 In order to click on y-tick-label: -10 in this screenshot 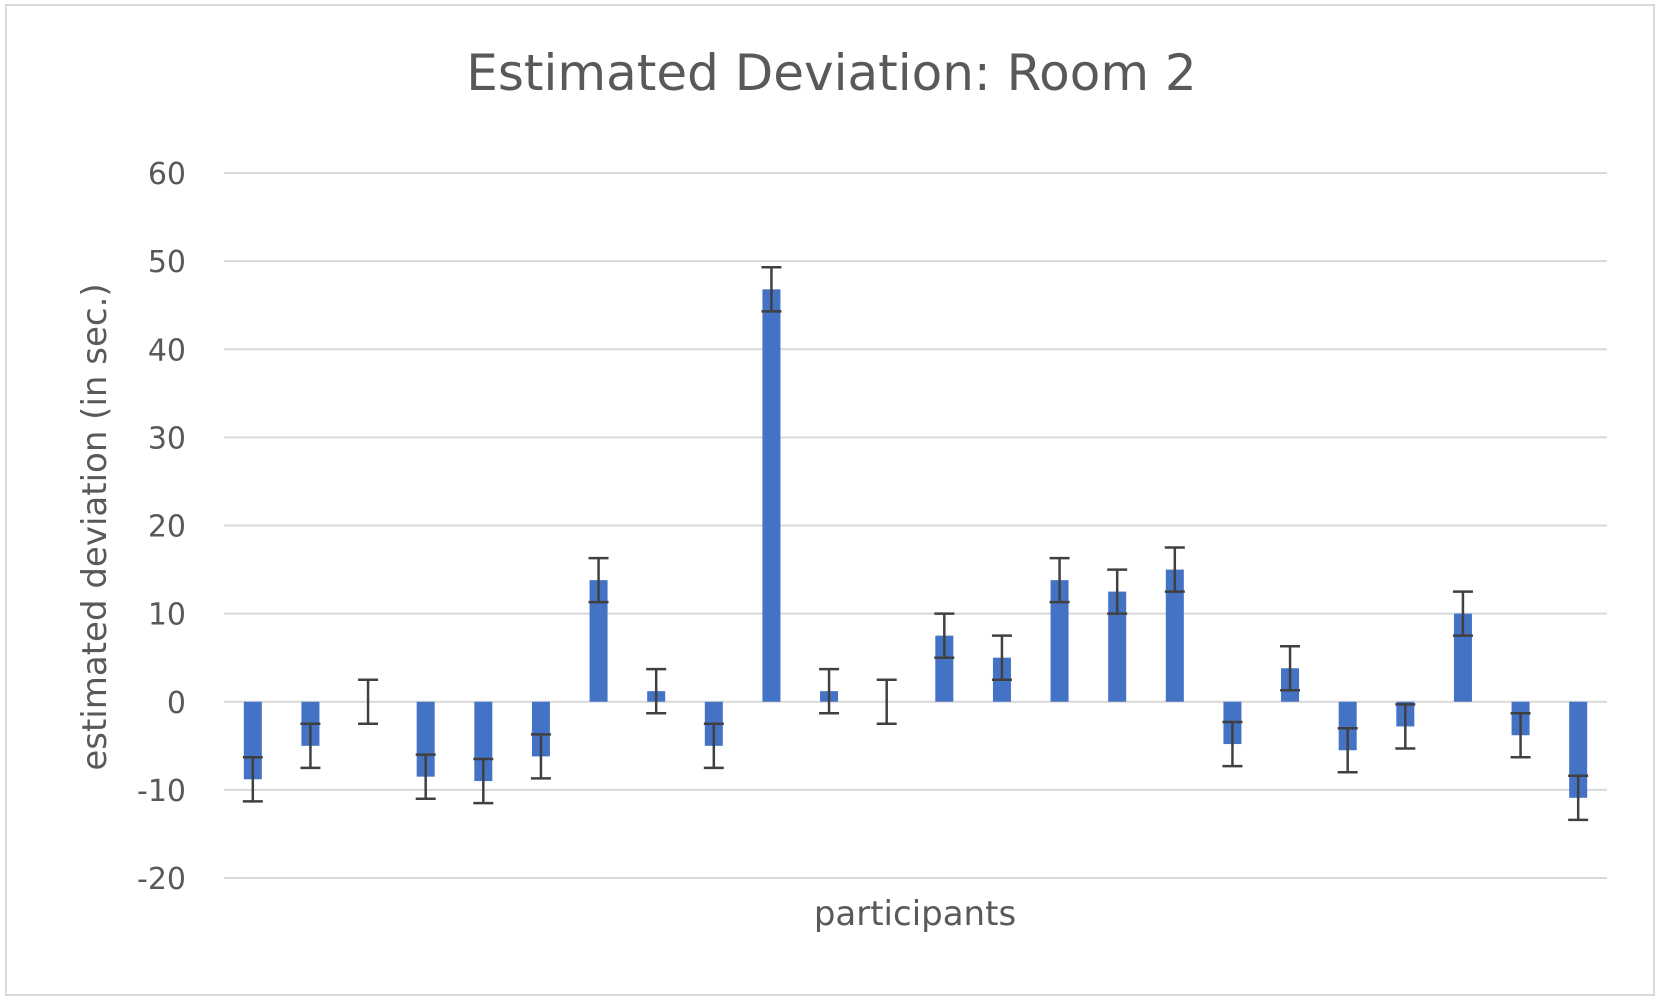, I will do `click(161, 791)`.